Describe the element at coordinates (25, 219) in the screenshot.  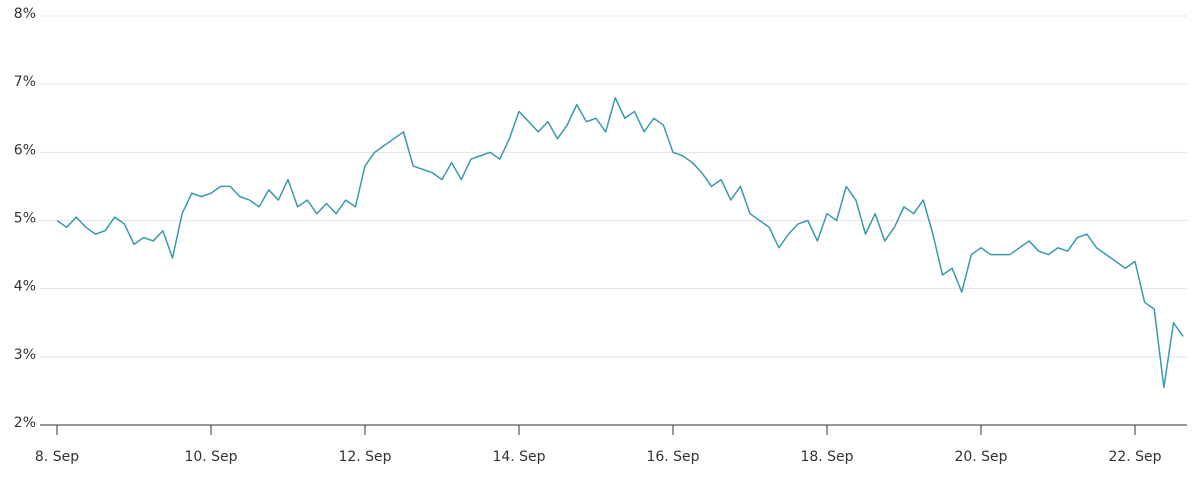
I see `y-tick-label: 5%` at that location.